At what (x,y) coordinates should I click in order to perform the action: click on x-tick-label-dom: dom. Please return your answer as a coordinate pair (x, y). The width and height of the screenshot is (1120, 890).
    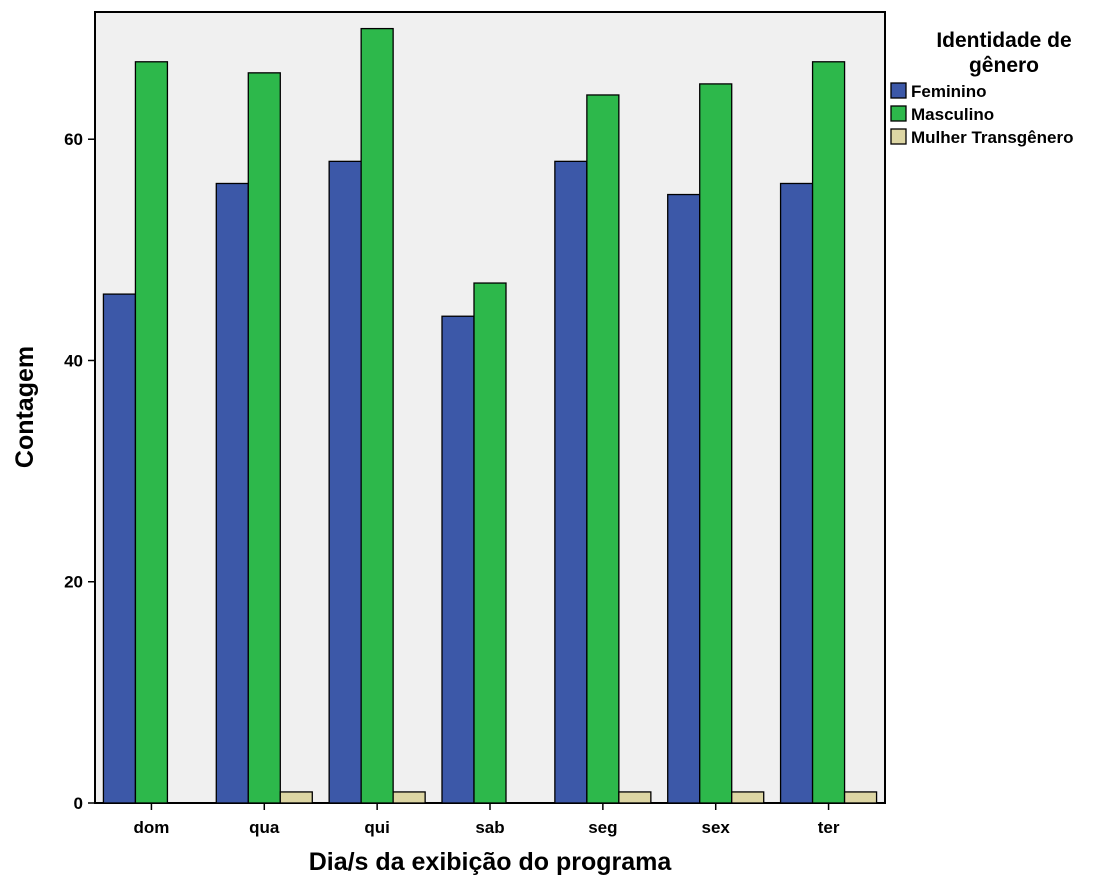
    Looking at the image, I should click on (151, 827).